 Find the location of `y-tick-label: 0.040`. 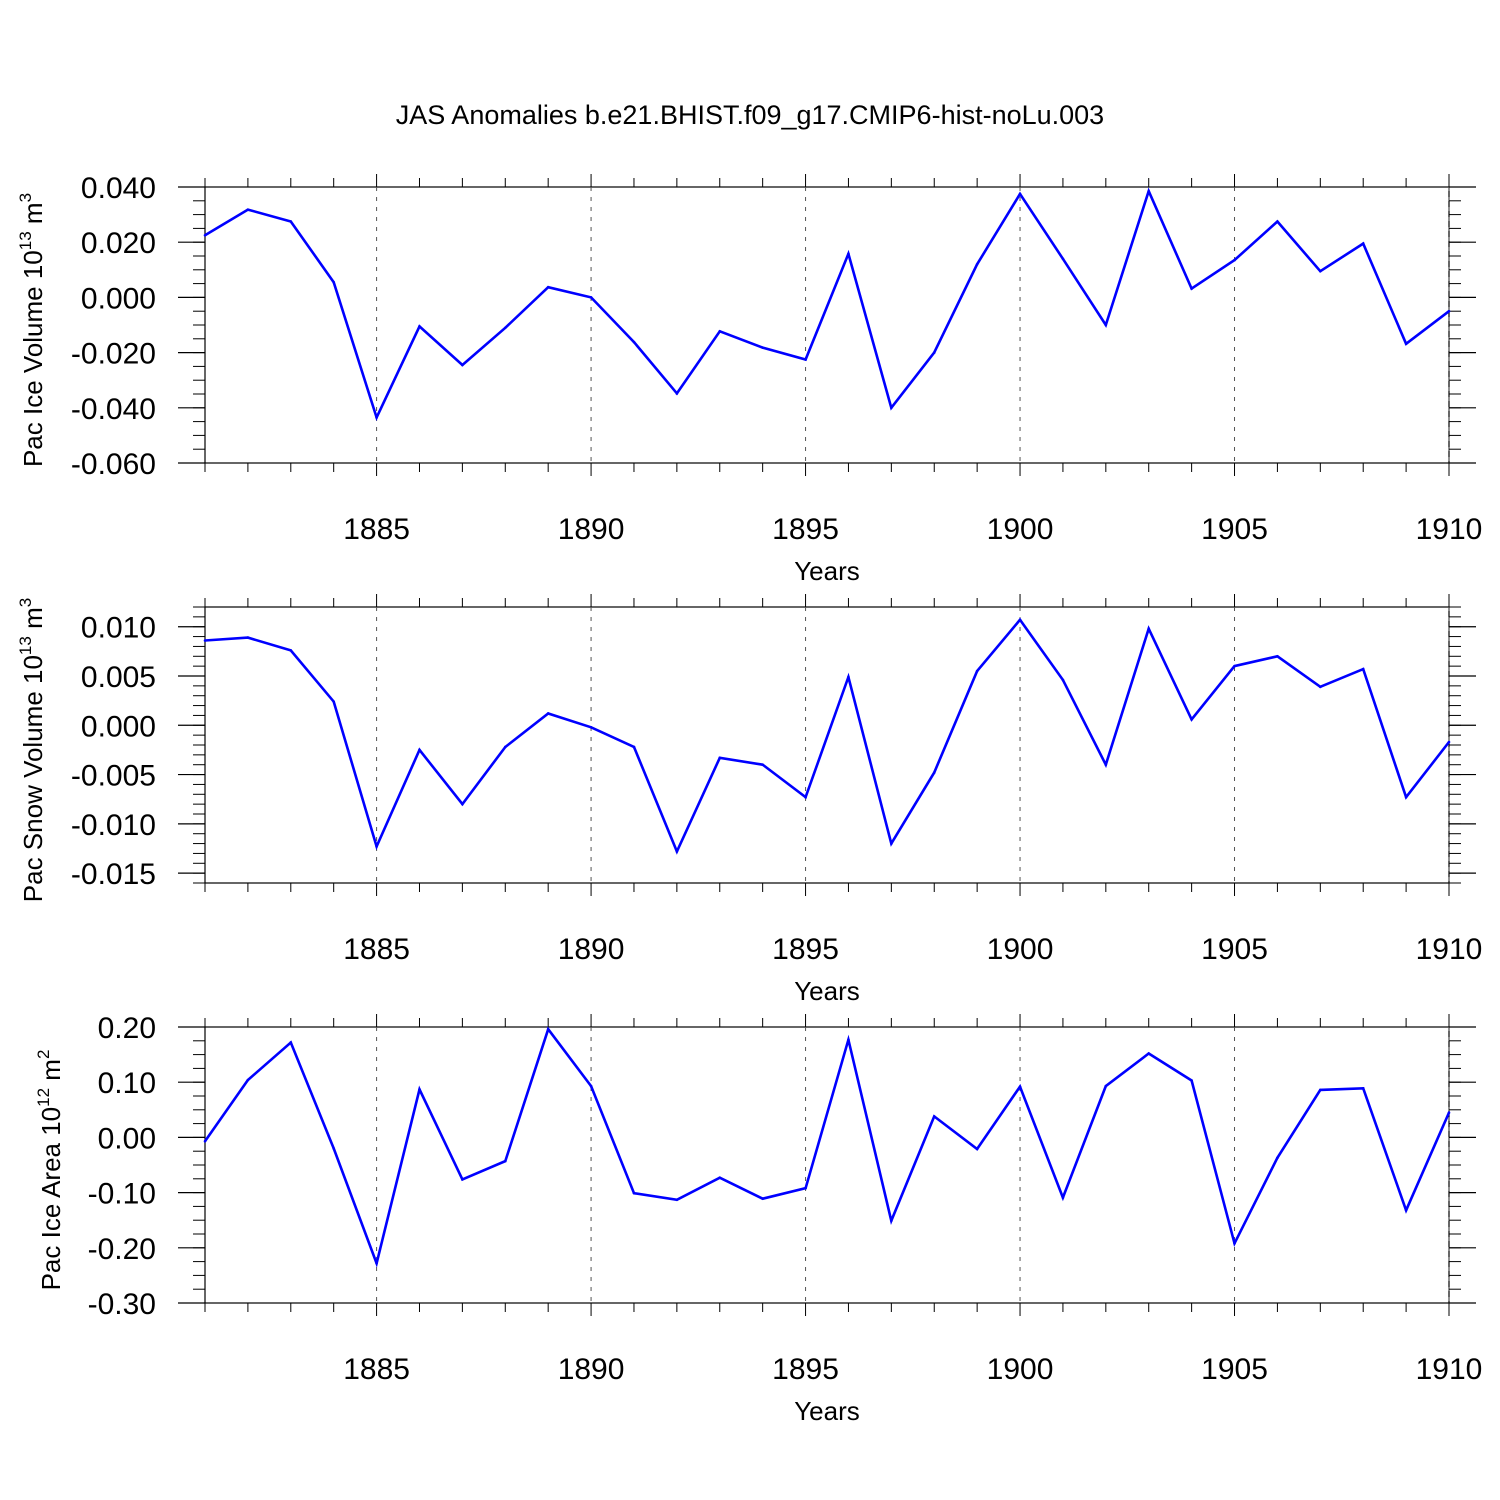

y-tick-label: 0.040 is located at coordinates (118, 188).